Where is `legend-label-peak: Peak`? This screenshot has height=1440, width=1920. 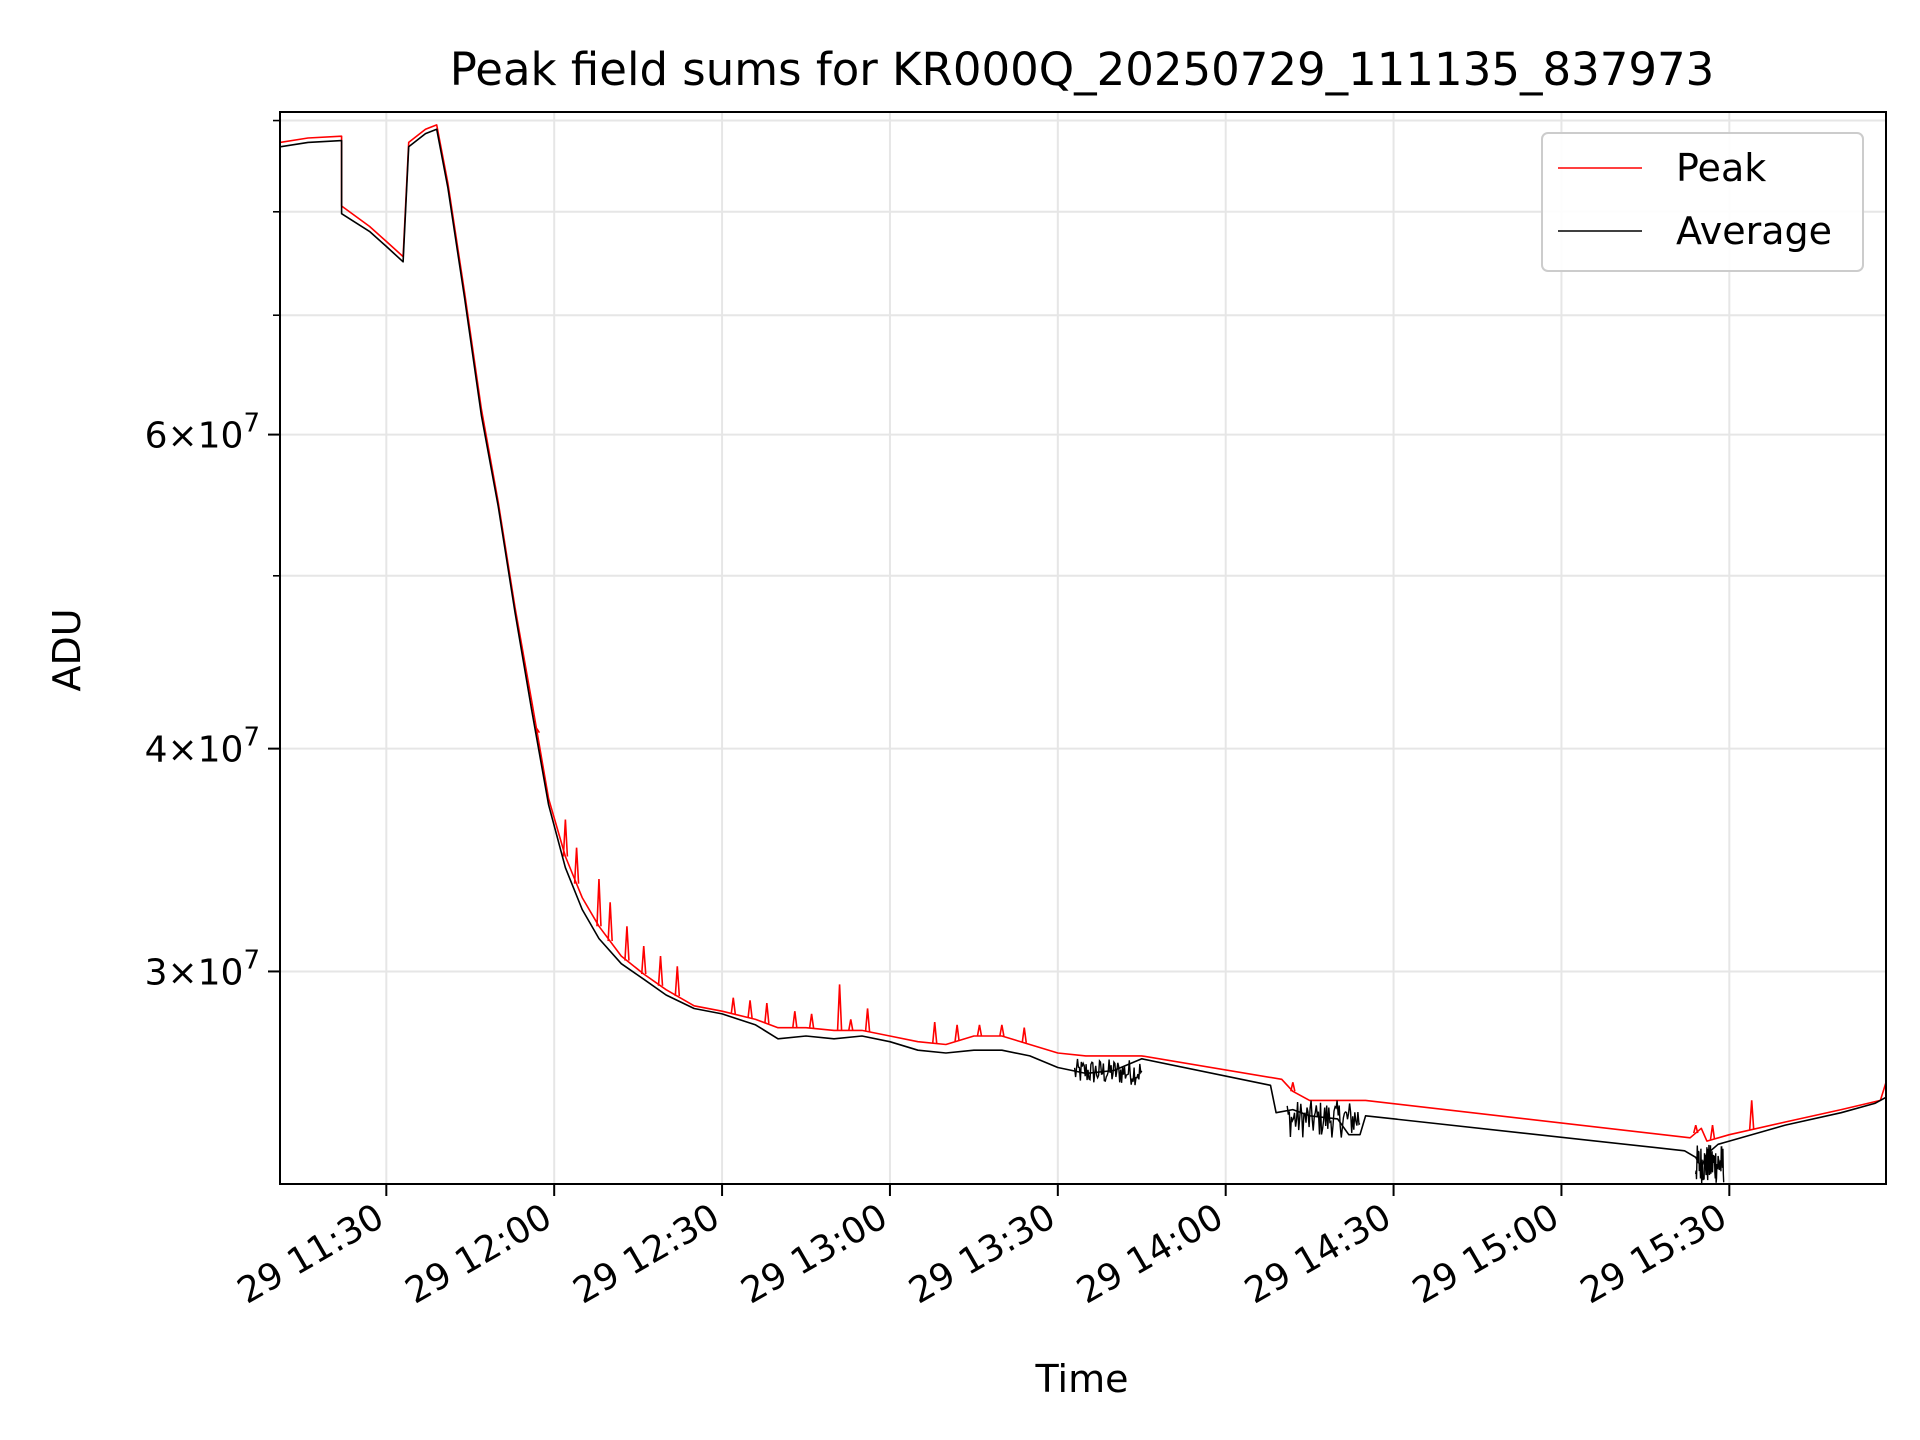 legend-label-peak: Peak is located at coordinates (1721, 168).